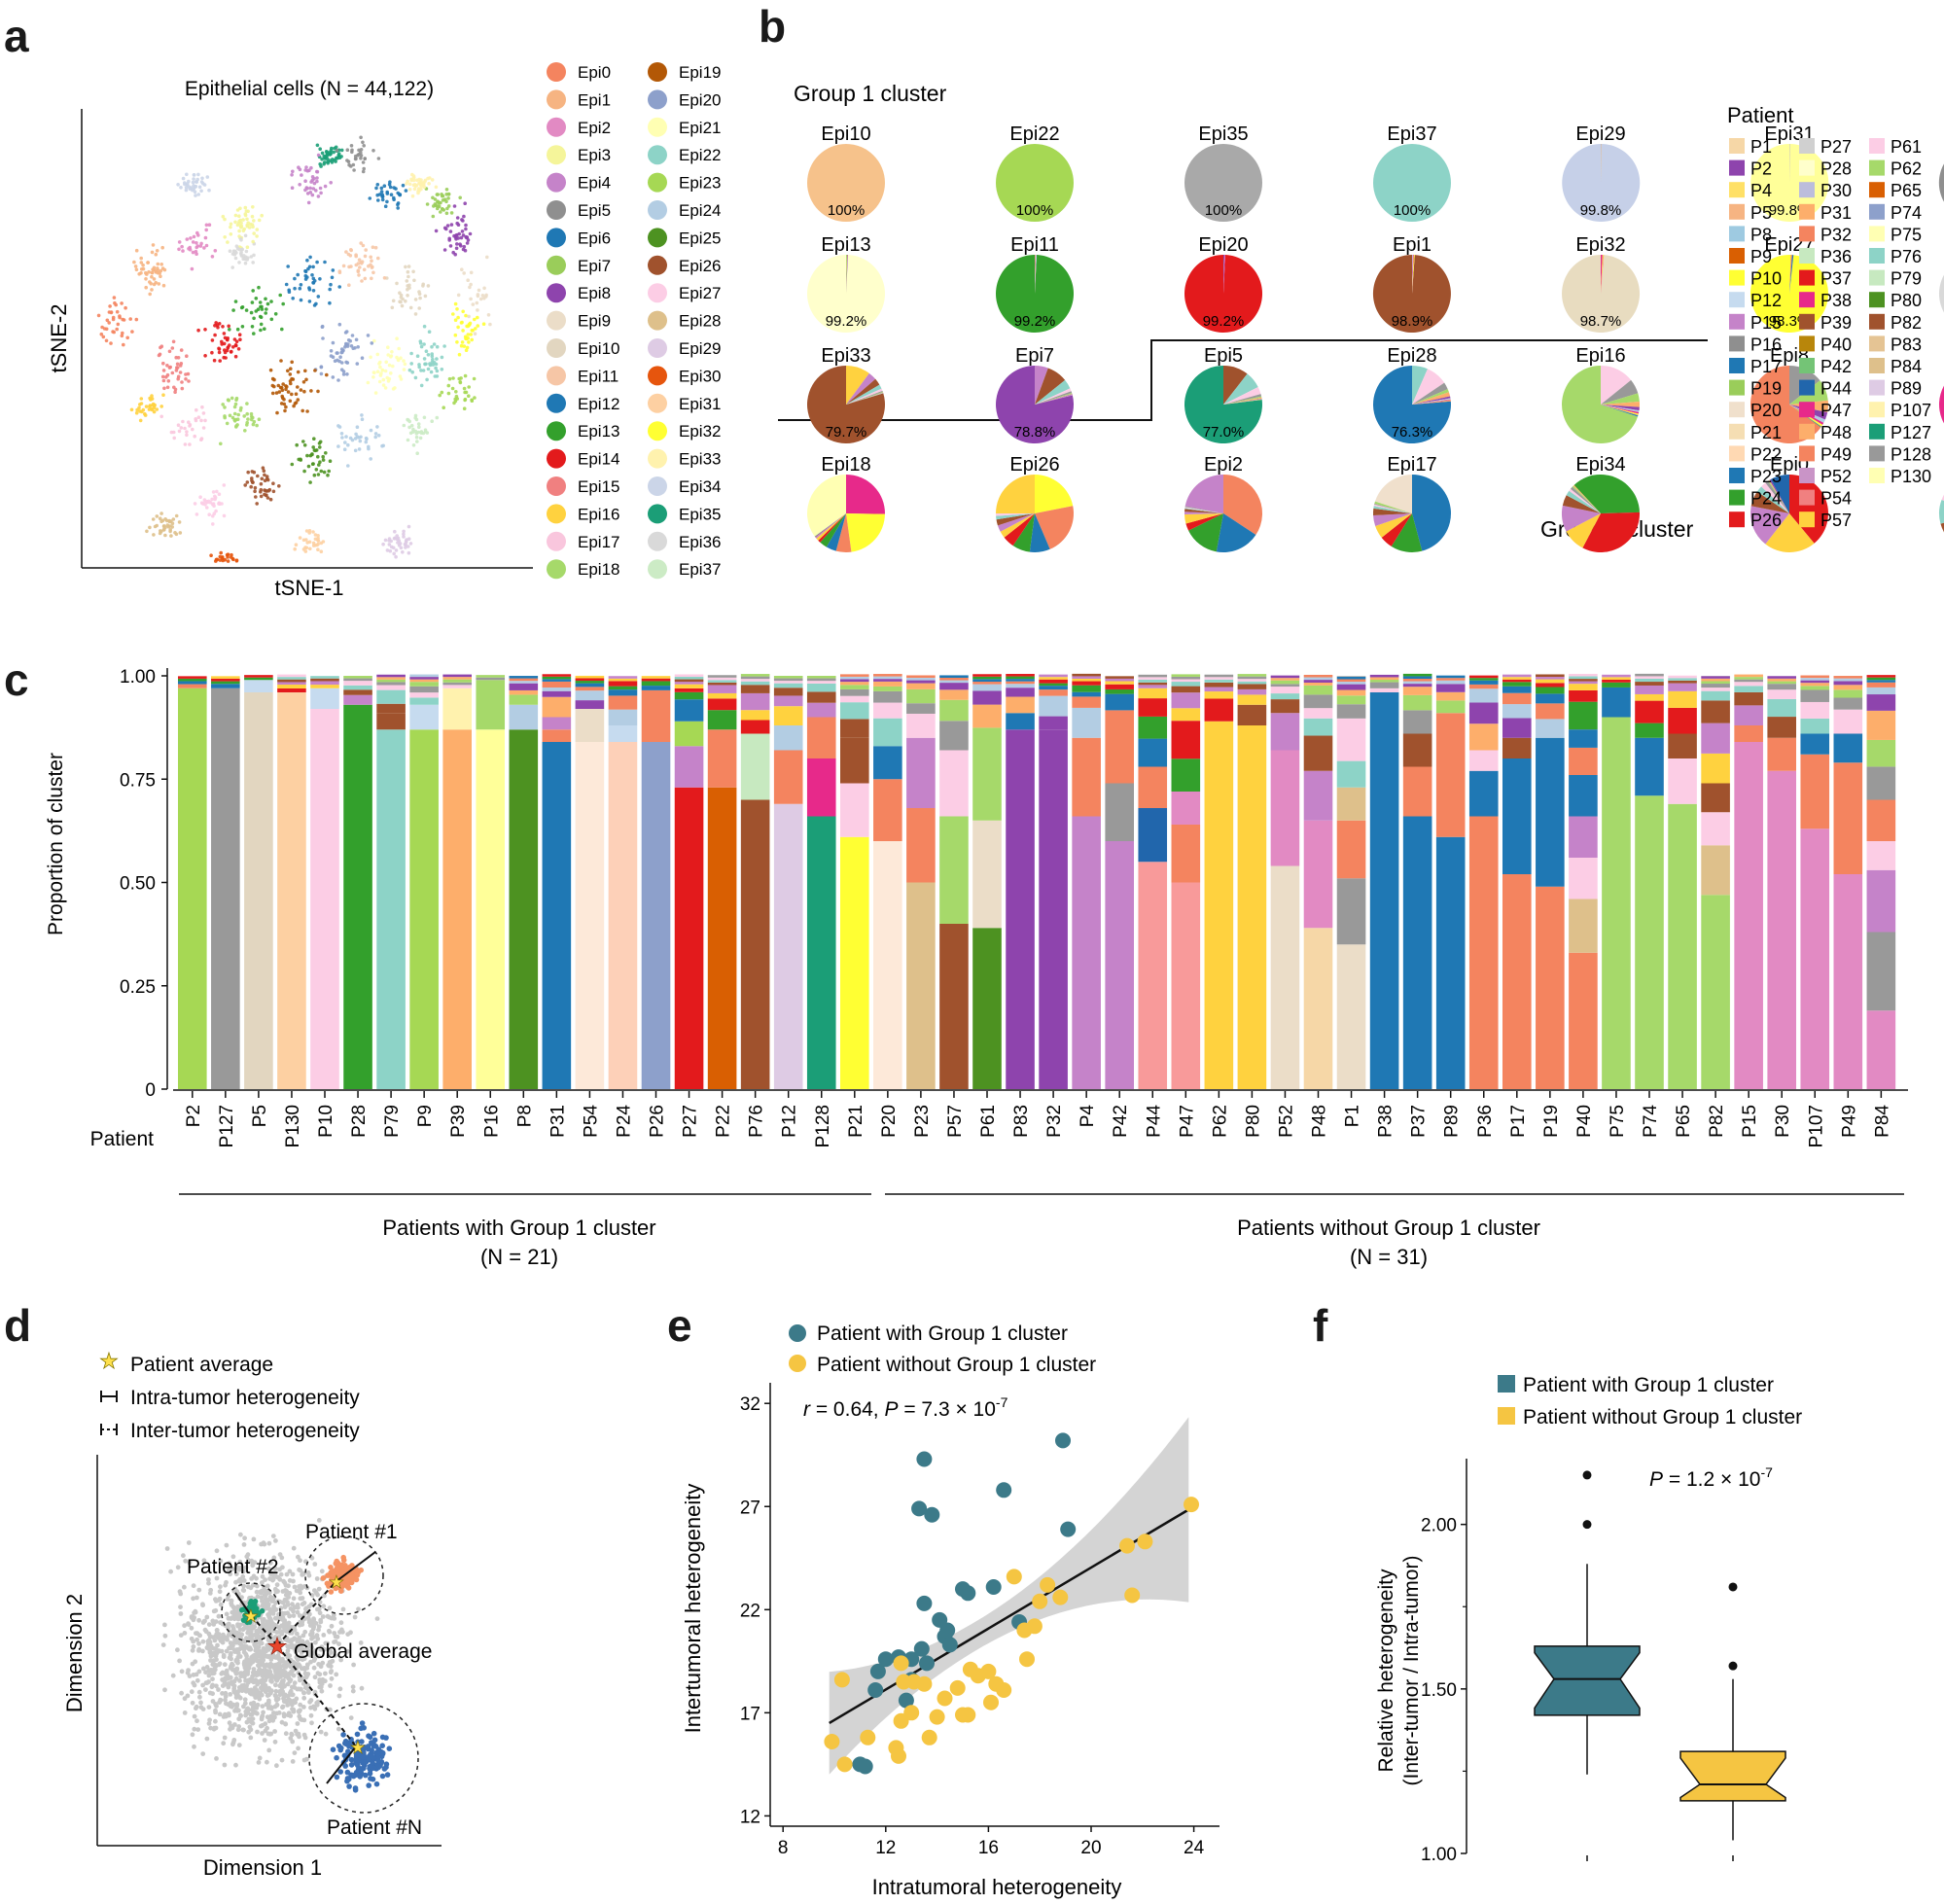  Describe the element at coordinates (1849, 1121) in the screenshot. I see `patient-tick-label: P49` at that location.